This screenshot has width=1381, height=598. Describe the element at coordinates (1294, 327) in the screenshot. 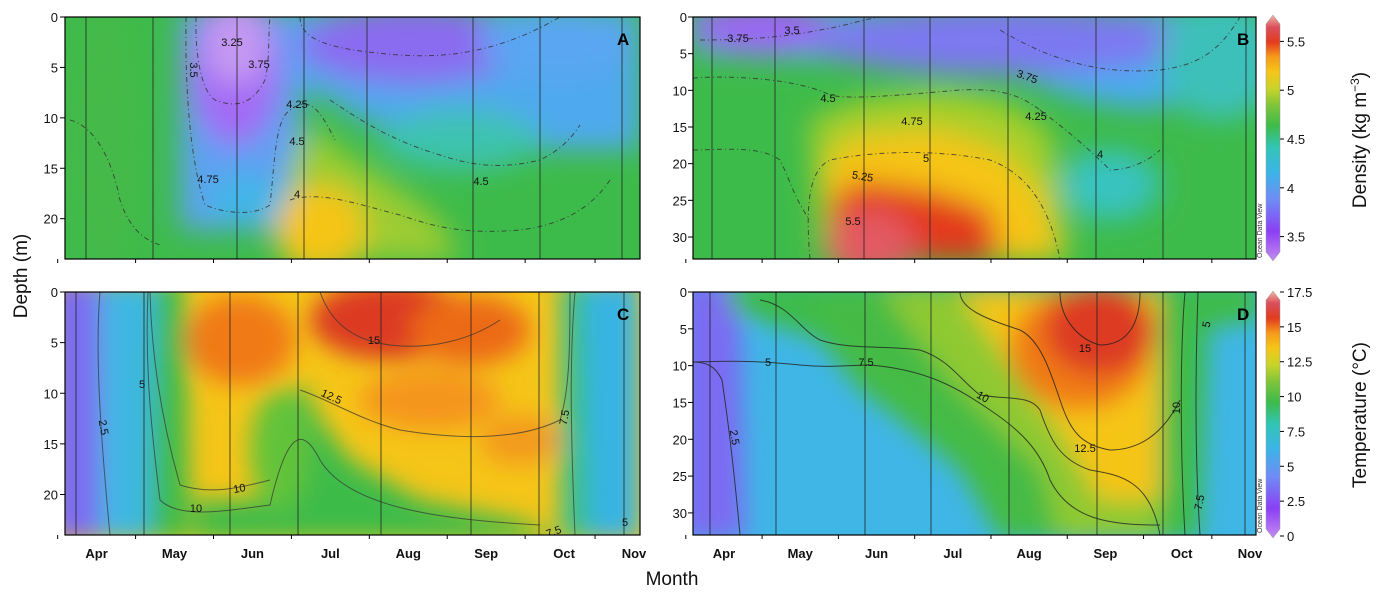

I see `colorbar-tick-label: 15` at that location.